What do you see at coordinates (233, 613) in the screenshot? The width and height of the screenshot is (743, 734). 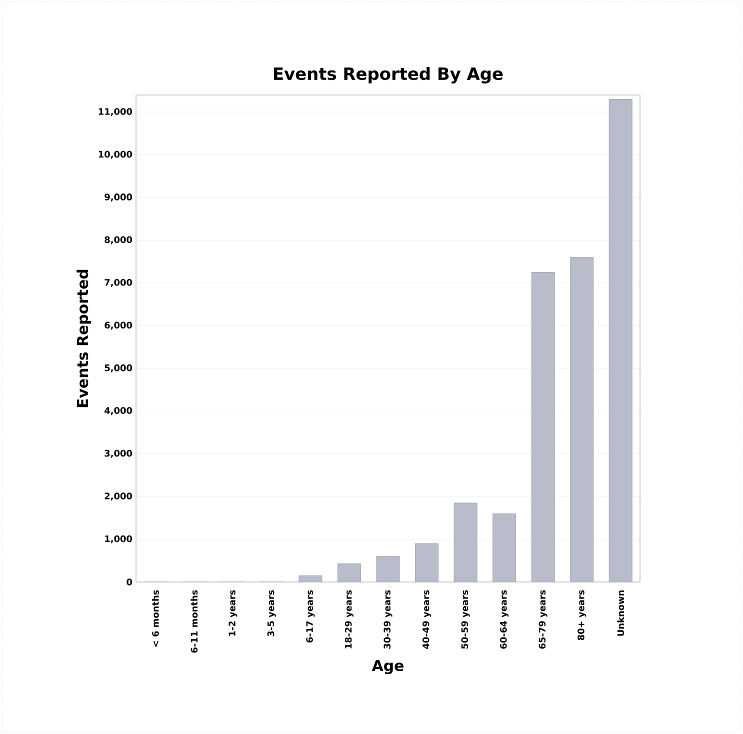 I see `x-tick-label: 1-2 years` at bounding box center [233, 613].